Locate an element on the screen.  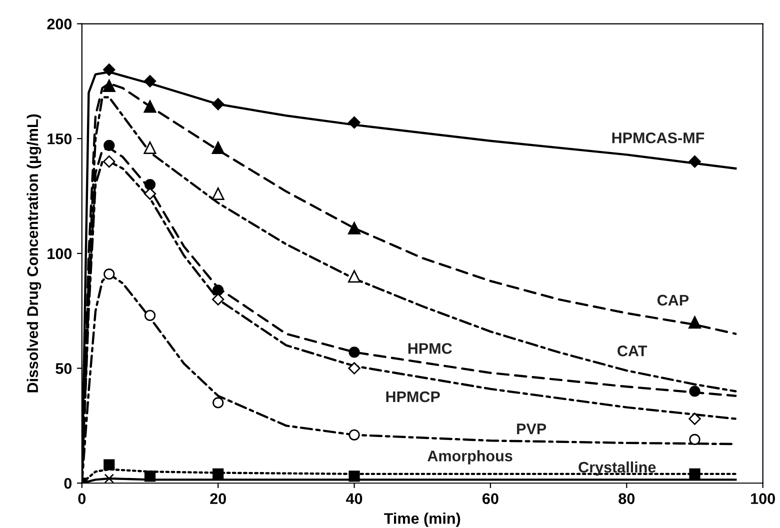
series-label: PVP is located at coordinates (531, 429).